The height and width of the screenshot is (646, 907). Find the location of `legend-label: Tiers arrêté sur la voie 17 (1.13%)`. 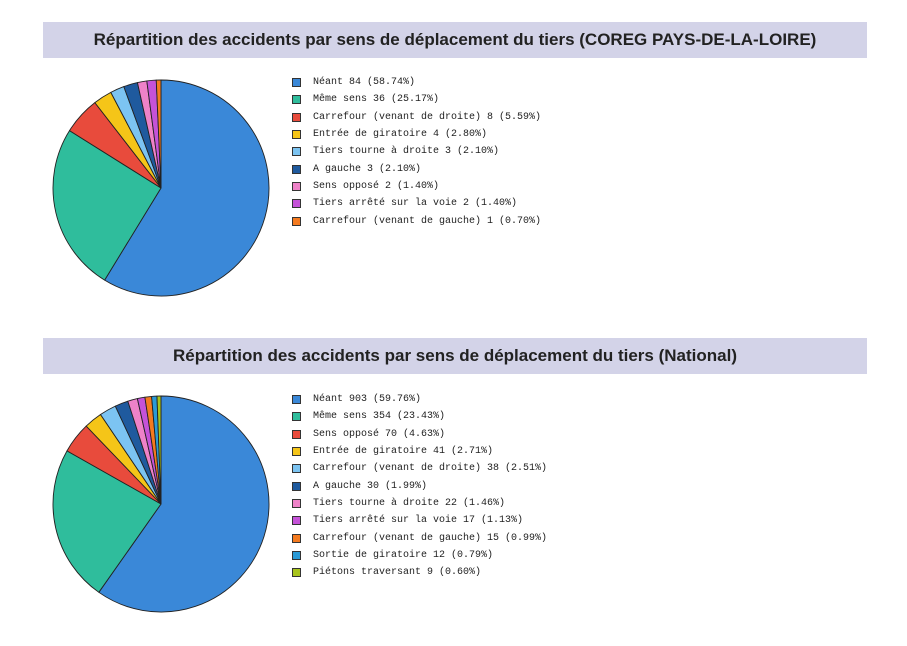

legend-label: Tiers arrêté sur la voie 17 (1.13%) is located at coordinates (418, 521).